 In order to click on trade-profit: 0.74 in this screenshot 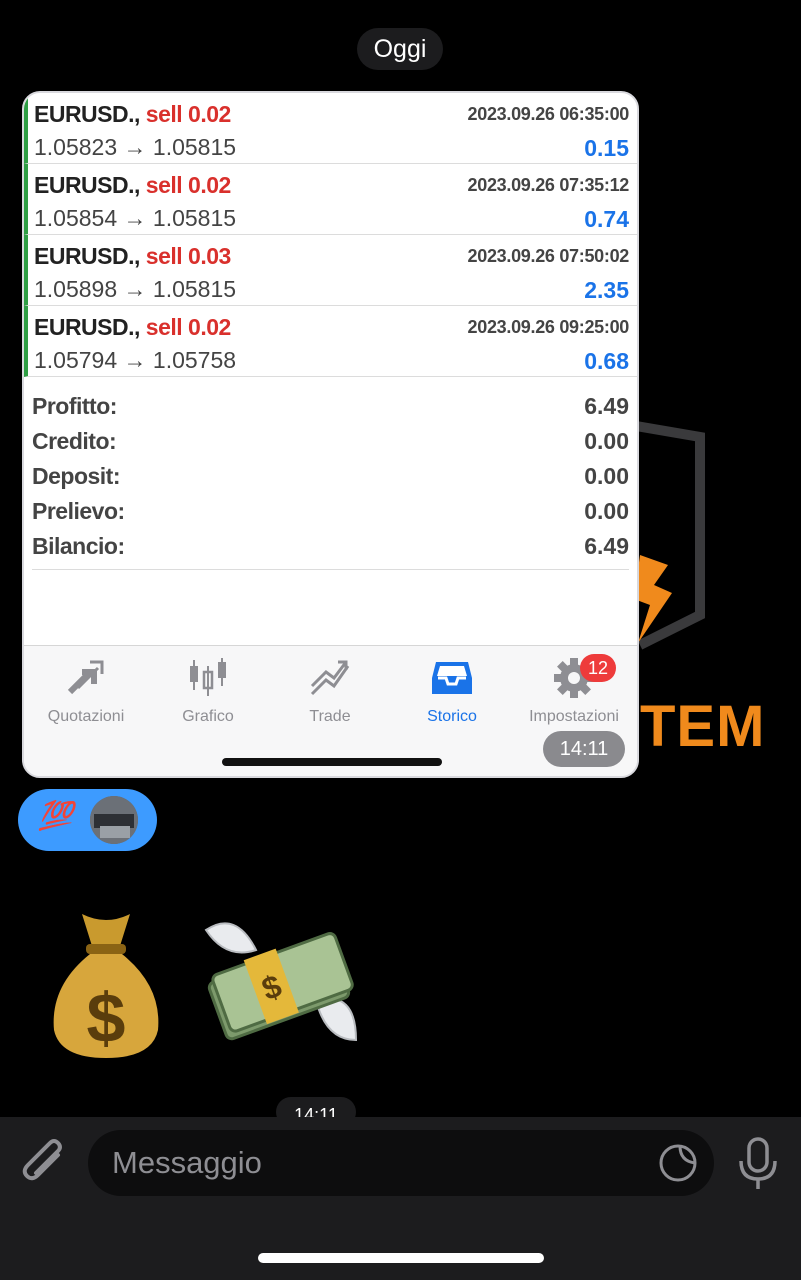, I will do `click(606, 219)`.